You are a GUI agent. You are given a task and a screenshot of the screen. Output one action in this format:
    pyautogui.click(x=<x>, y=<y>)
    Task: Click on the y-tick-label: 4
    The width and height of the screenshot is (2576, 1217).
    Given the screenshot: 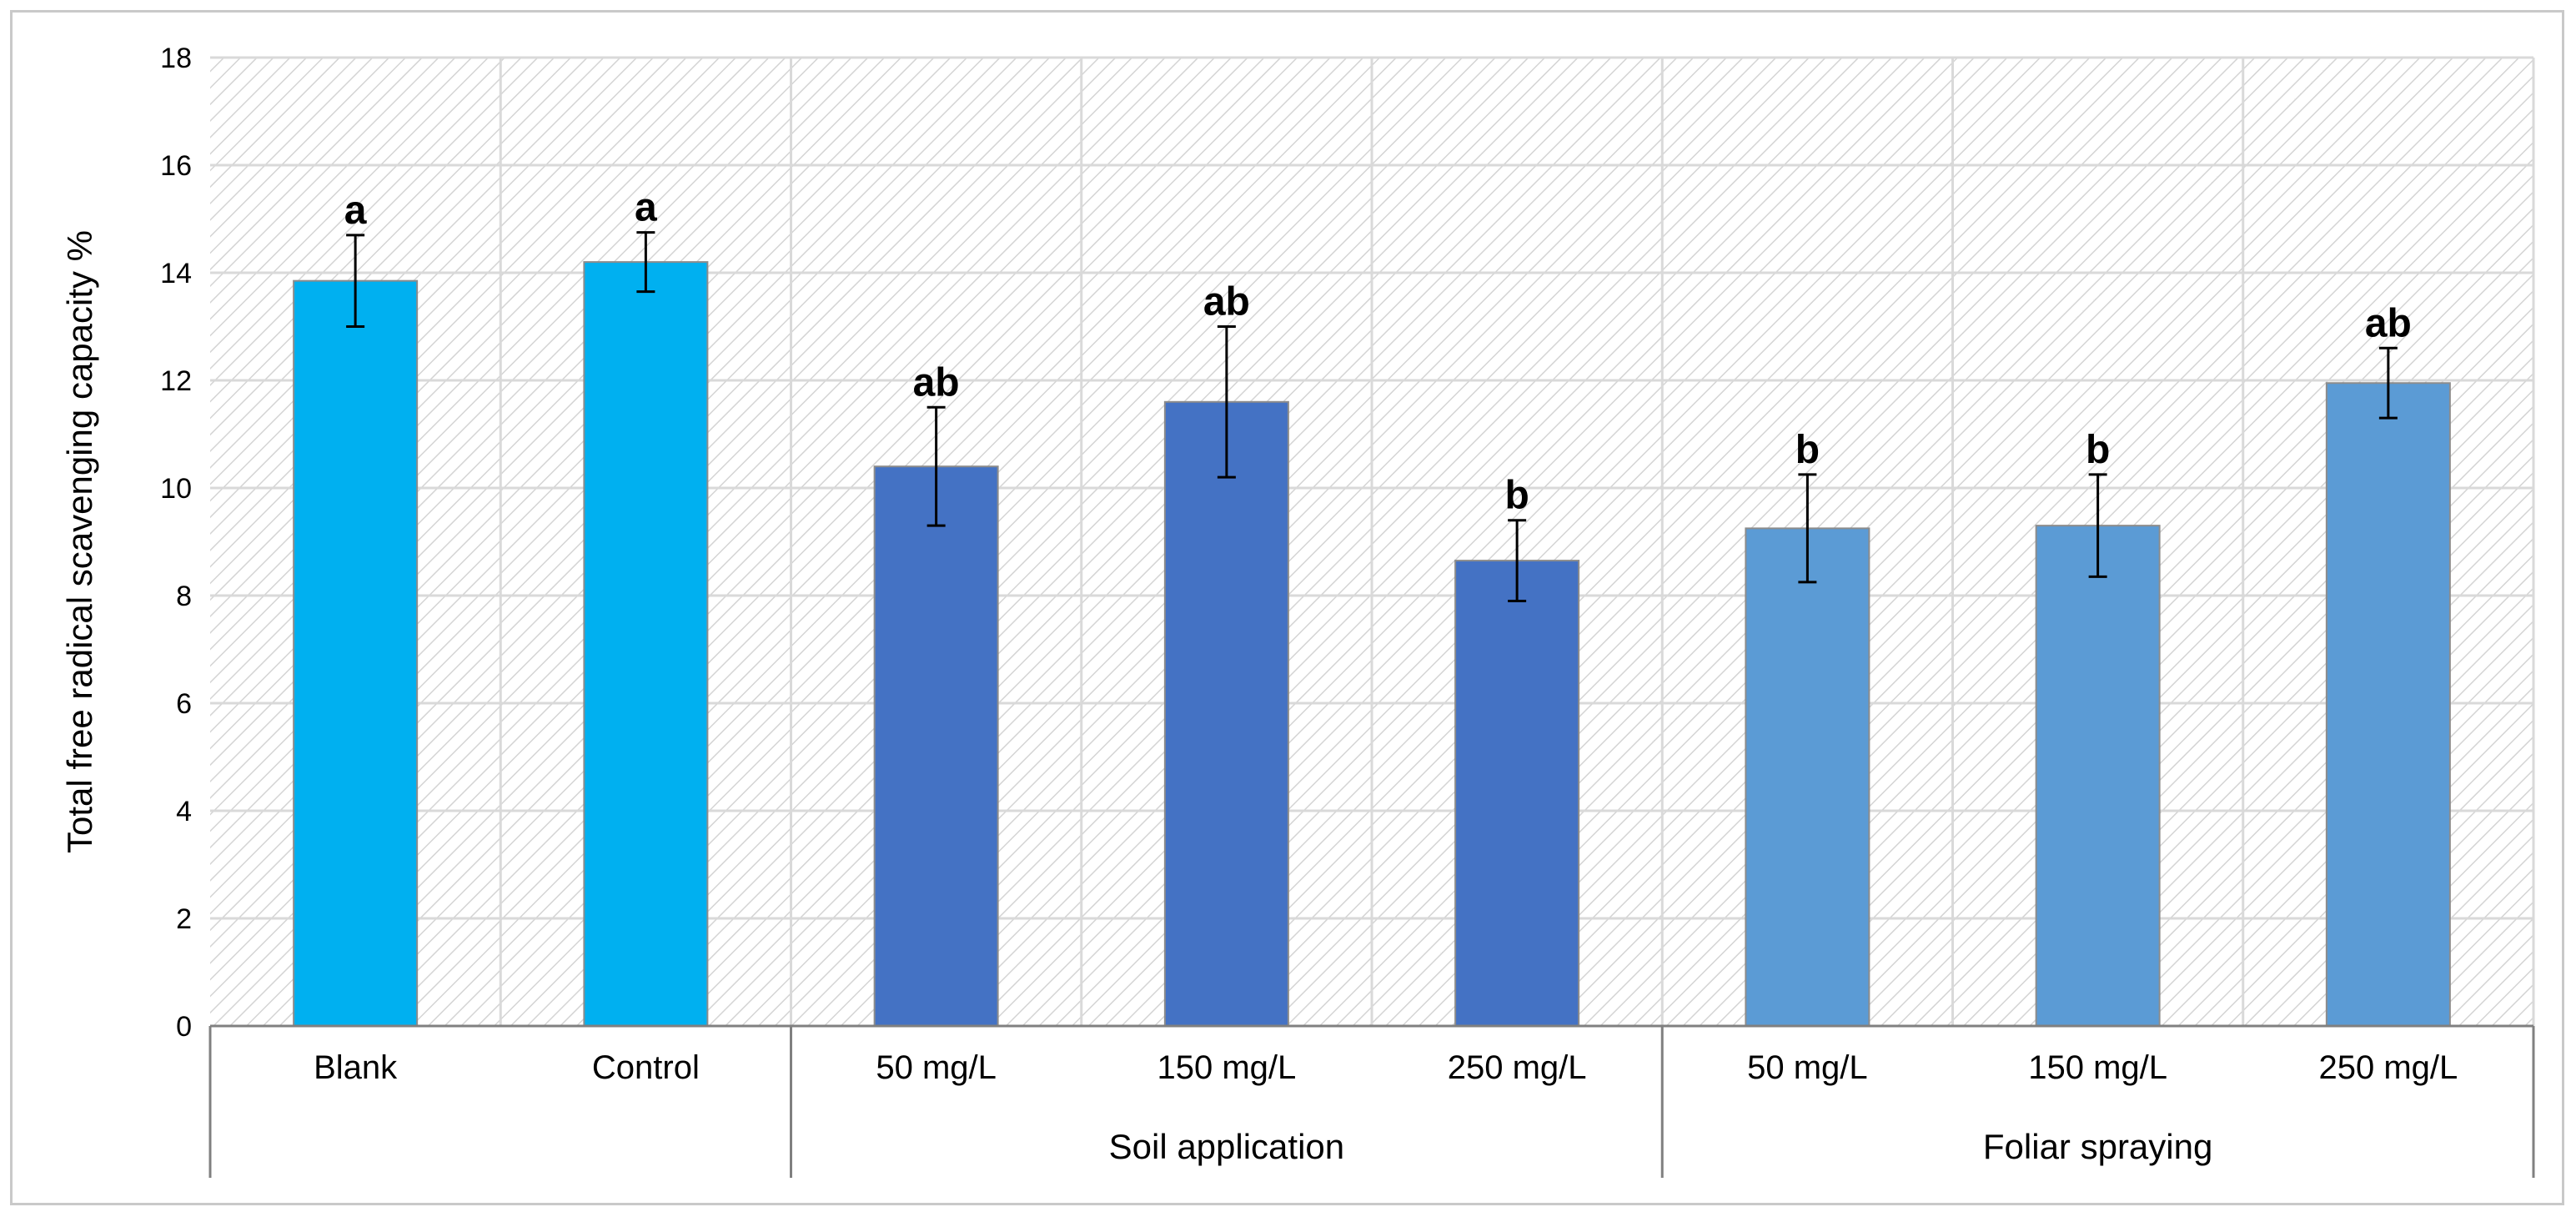 What is the action you would take?
    pyautogui.click(x=184, y=811)
    